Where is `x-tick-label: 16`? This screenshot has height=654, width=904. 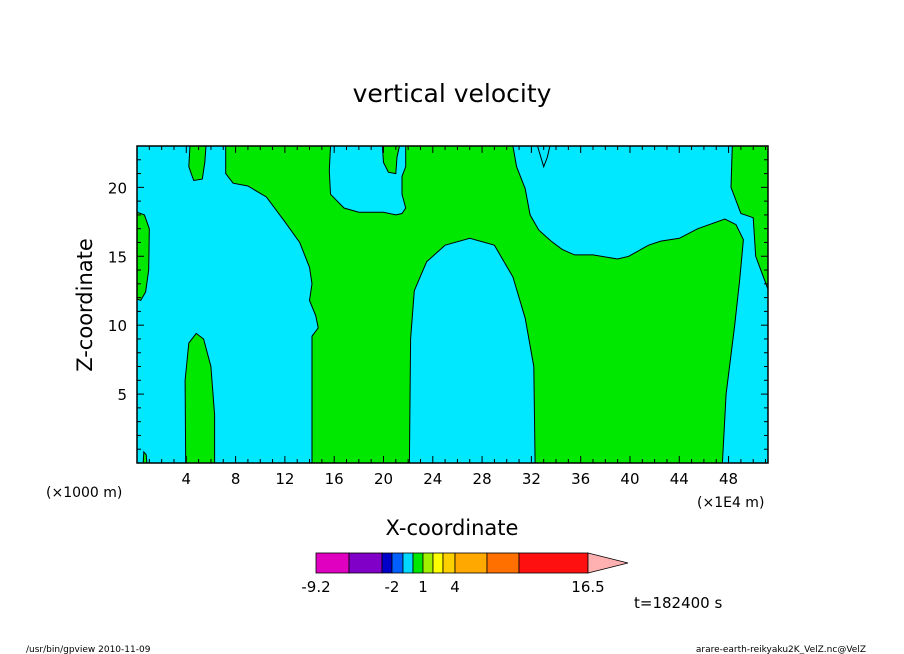 x-tick-label: 16 is located at coordinates (334, 479).